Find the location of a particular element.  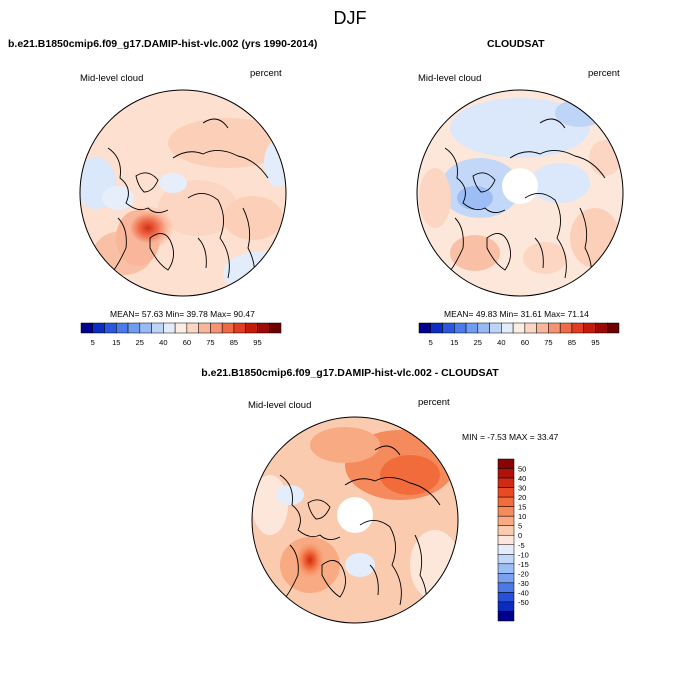

colorbar-2-tick-label: 95 is located at coordinates (595, 342).